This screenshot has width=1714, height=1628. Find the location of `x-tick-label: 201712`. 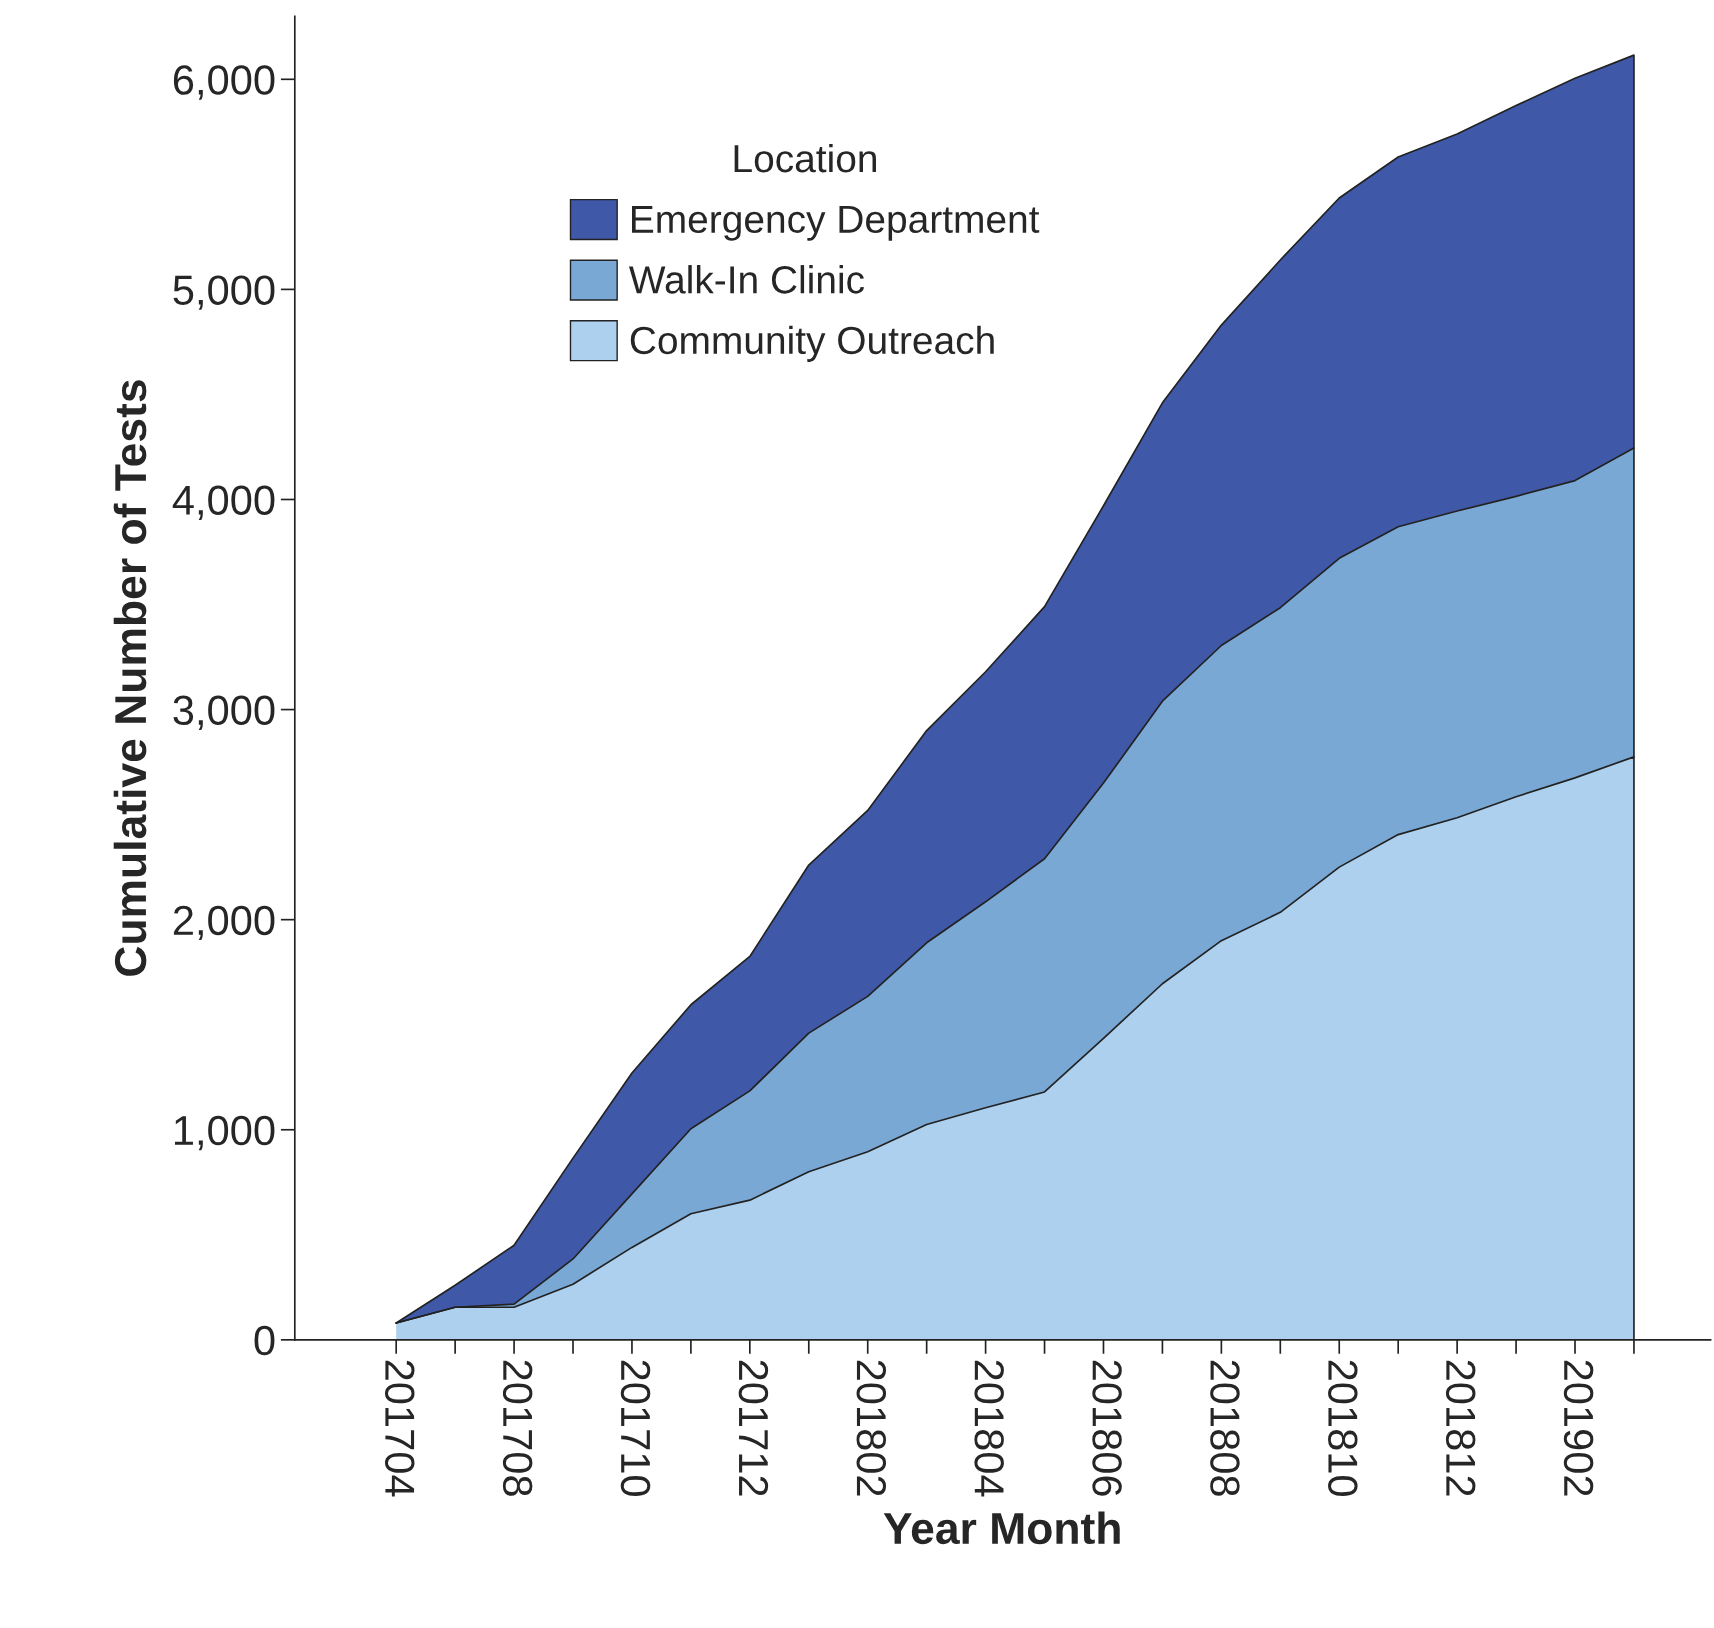

x-tick-label: 201712 is located at coordinates (753, 1428).